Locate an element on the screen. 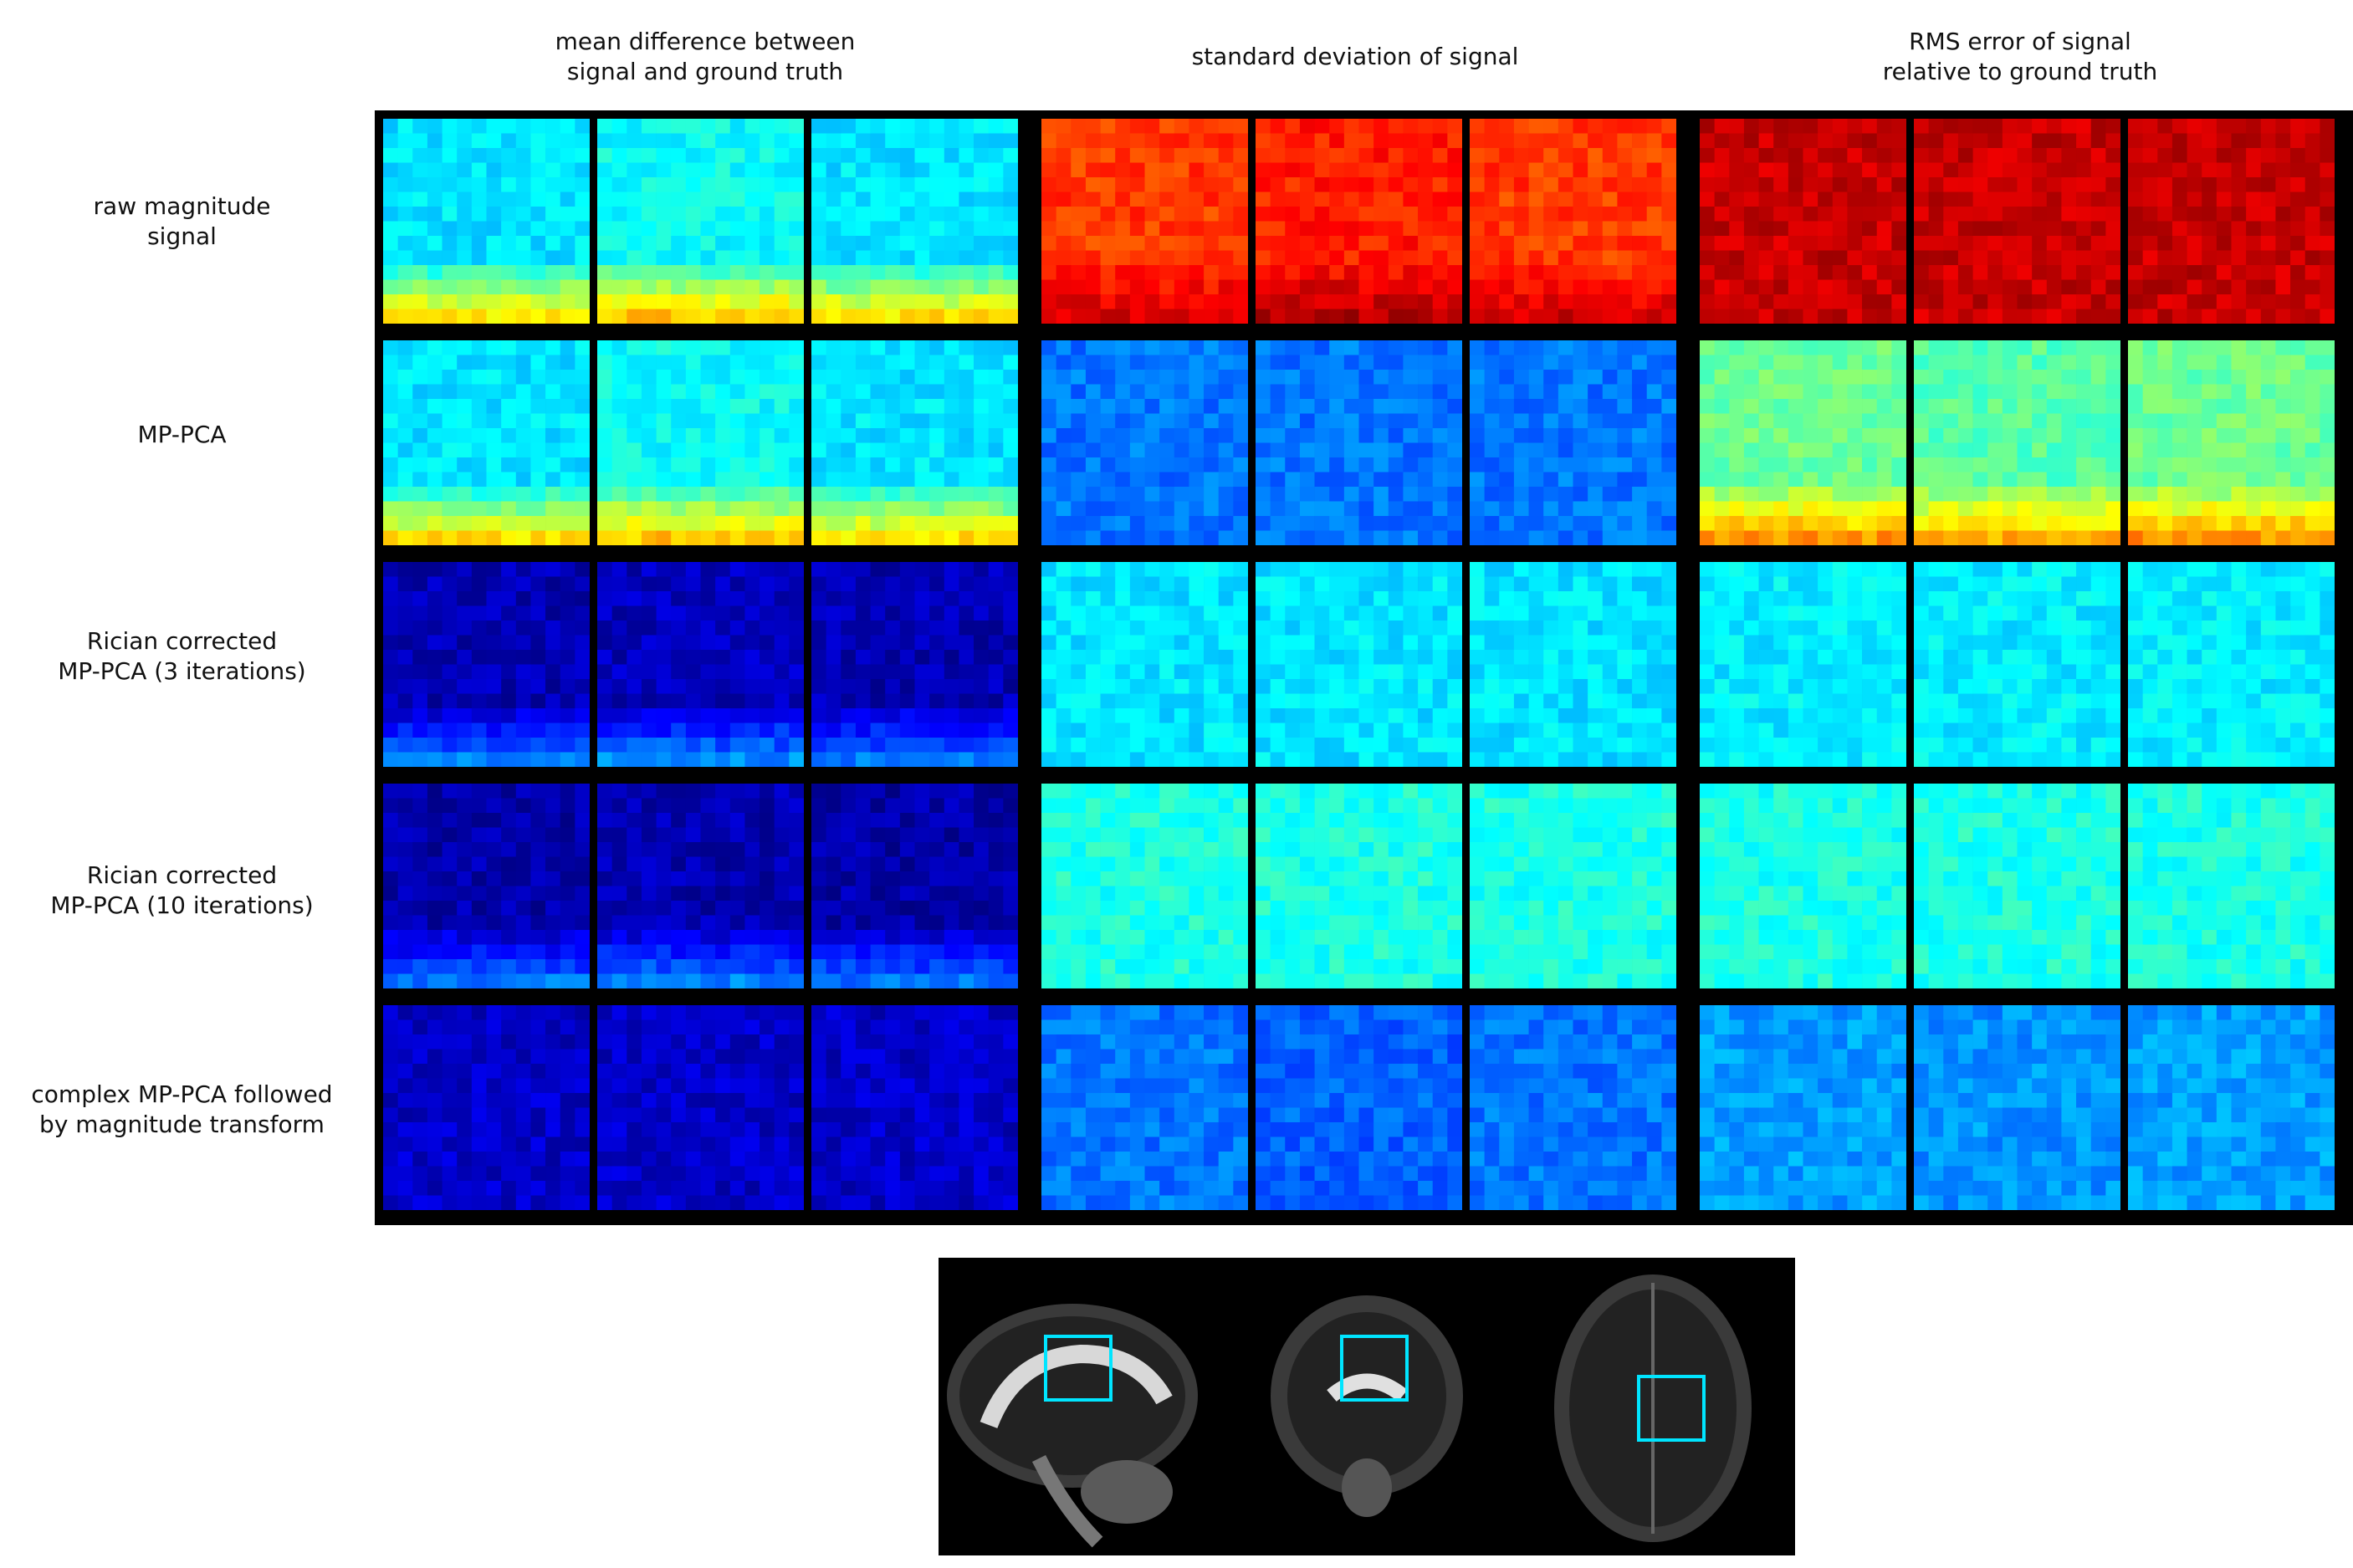 The image size is (2353, 1568). row-label-raw-magnitude: raw magnitude signal is located at coordinates (182, 221).